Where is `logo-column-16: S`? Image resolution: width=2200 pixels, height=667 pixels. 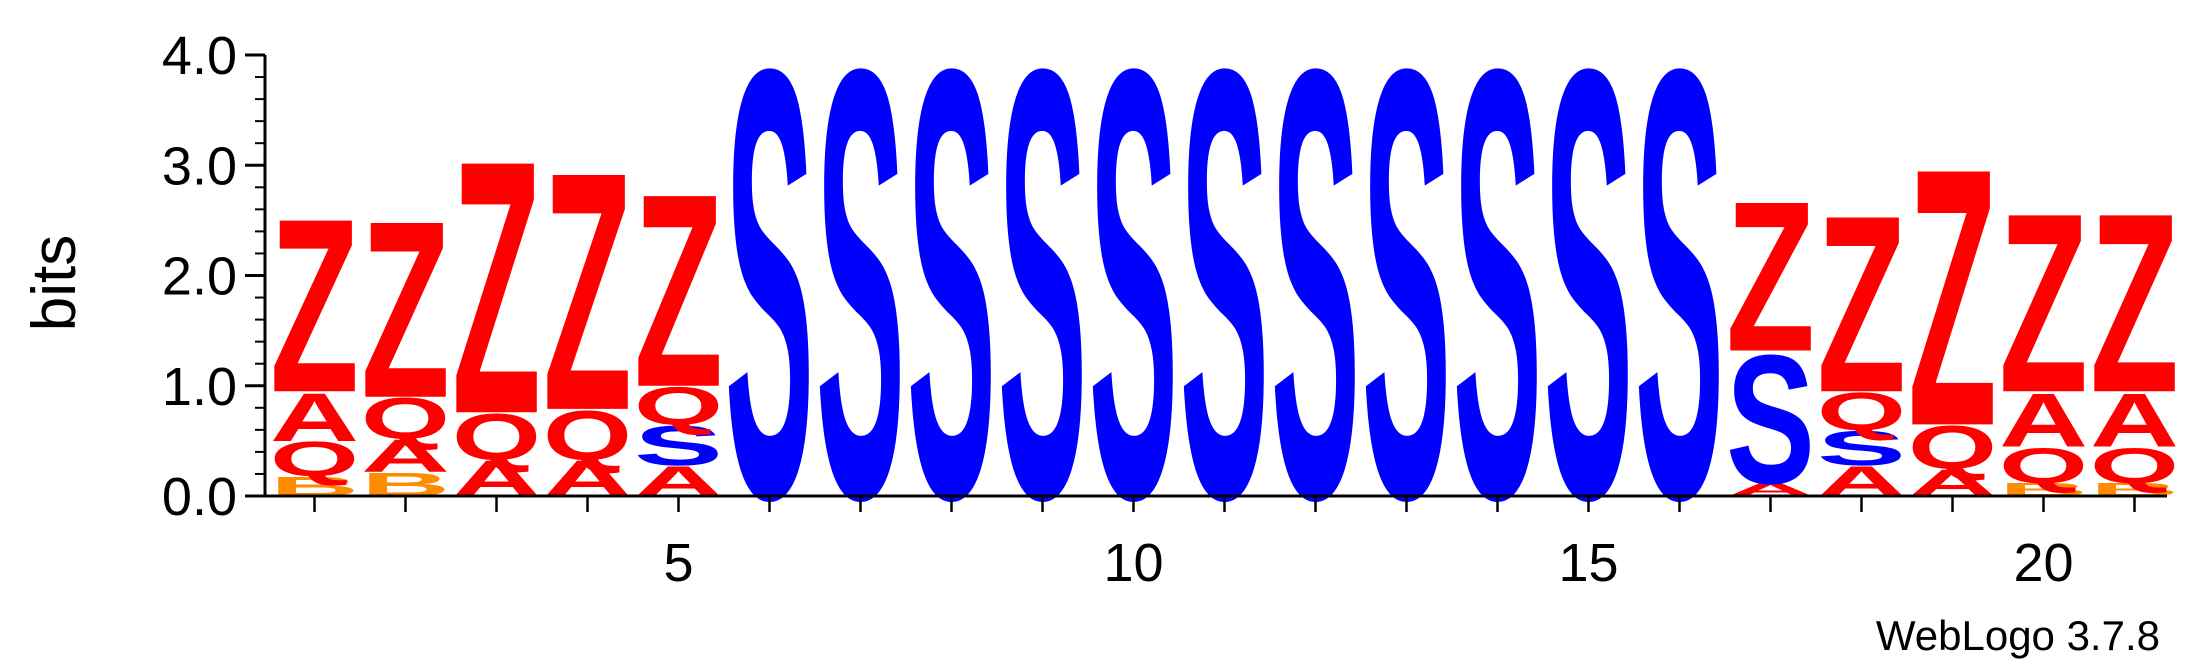
logo-column-16: S is located at coordinates (1679, 313).